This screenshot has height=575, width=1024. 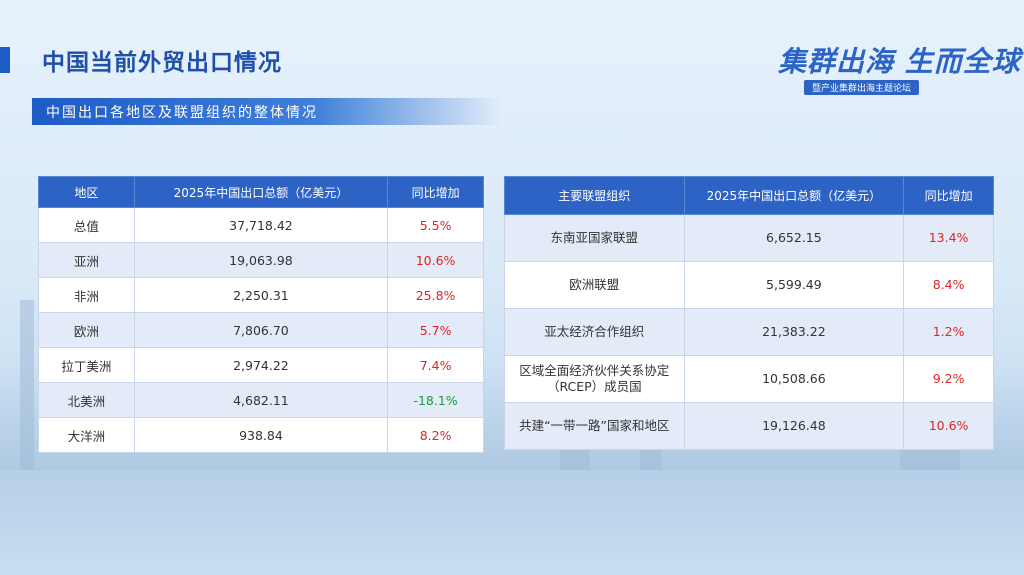 What do you see at coordinates (86, 260) in the screenshot?
I see `cell-region: 亚洲` at bounding box center [86, 260].